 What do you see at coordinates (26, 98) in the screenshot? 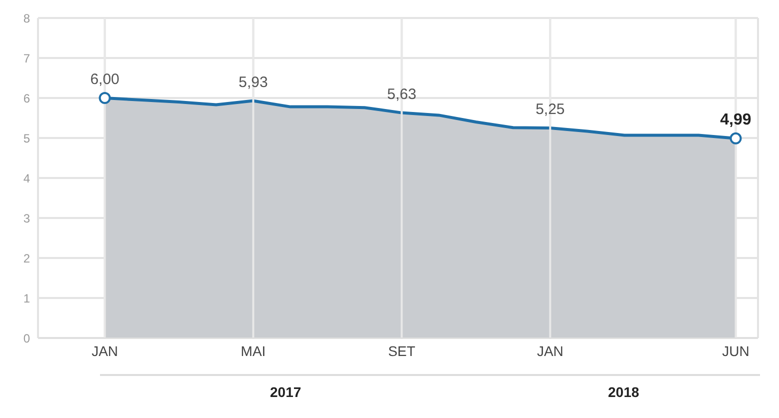
I see `y-tick-label: 6` at bounding box center [26, 98].